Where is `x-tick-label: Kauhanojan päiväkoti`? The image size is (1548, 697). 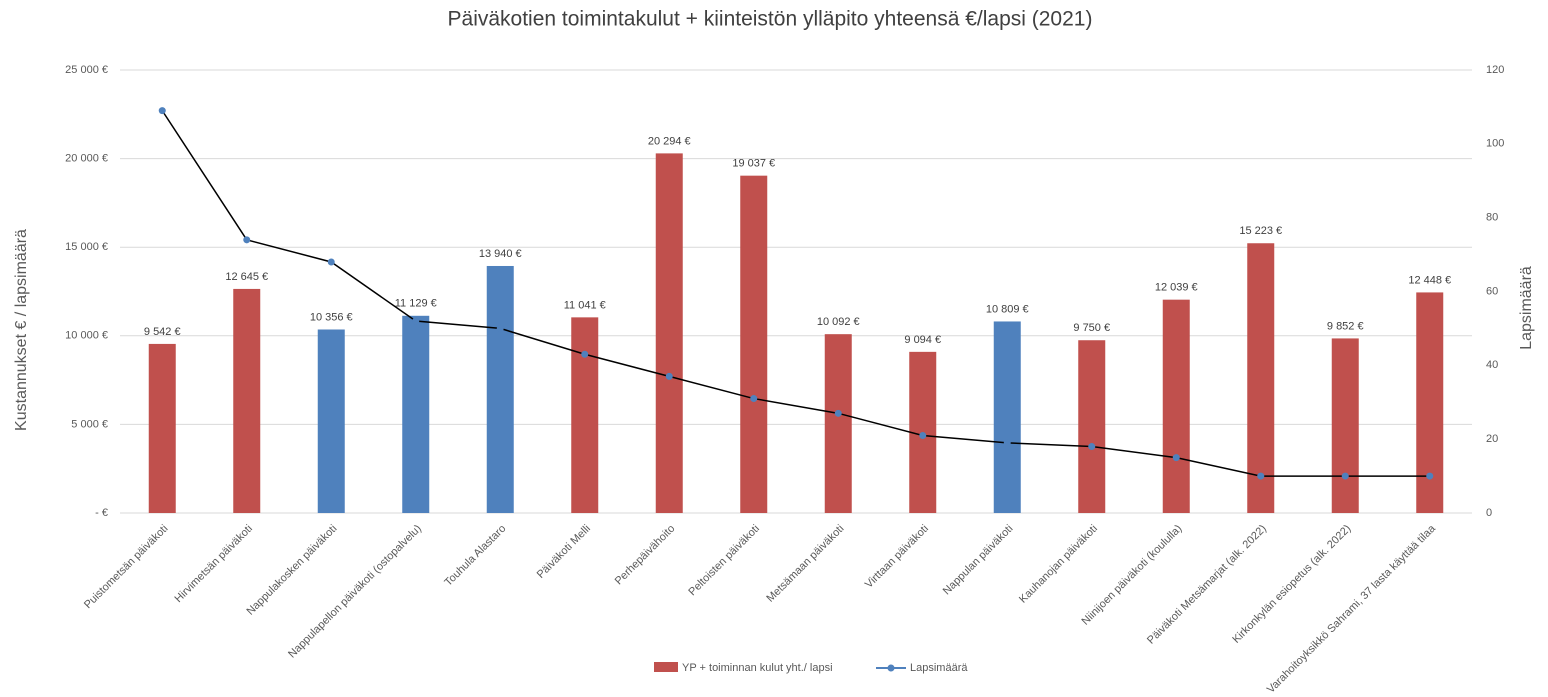 x-tick-label: Kauhanojan päiväkoti is located at coordinates (1058, 564).